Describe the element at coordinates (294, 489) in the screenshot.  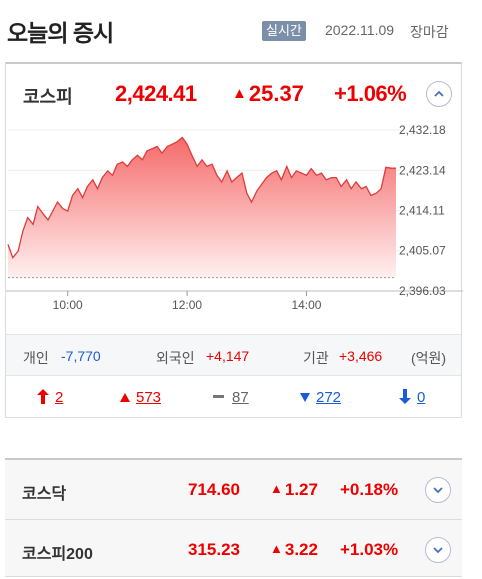
I see `sub-index-change: ▲ 1.27` at that location.